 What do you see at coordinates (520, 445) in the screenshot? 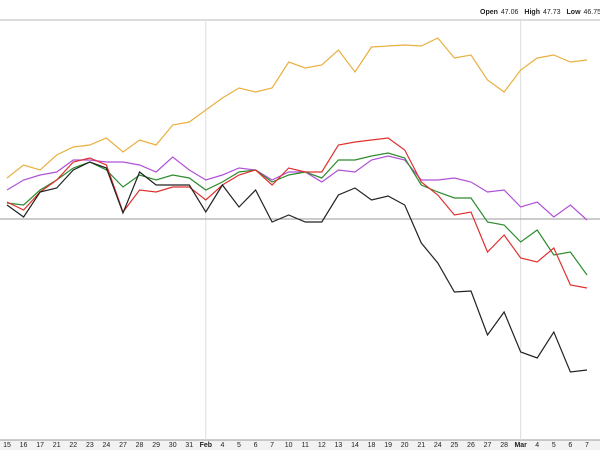
I see `x-tick-label: Mar` at bounding box center [520, 445].